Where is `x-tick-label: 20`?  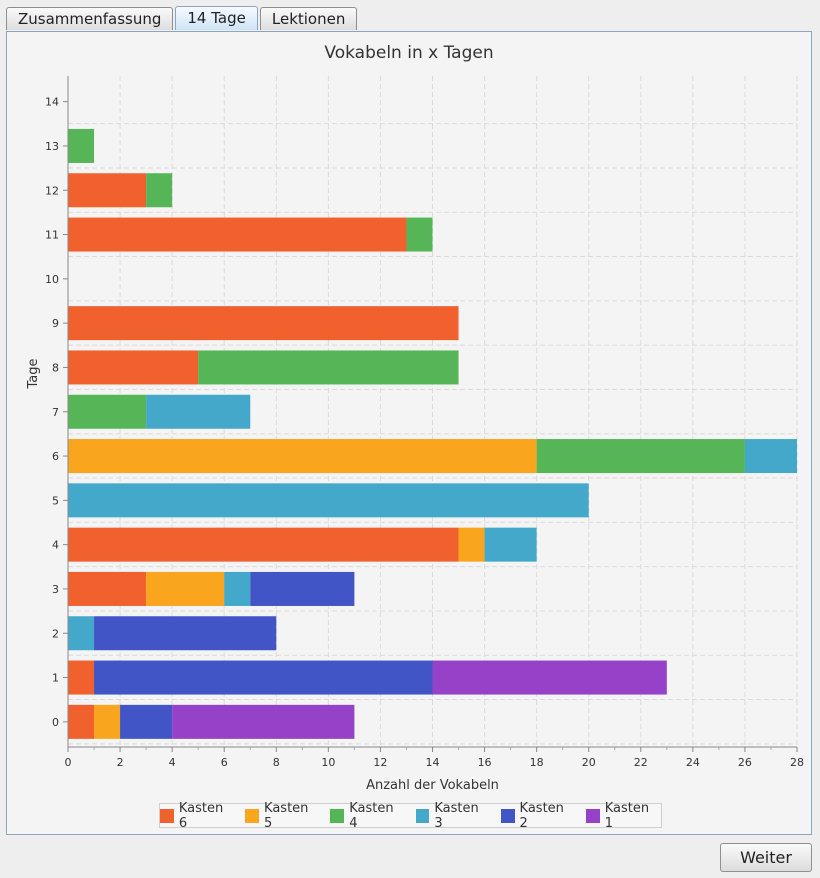 x-tick-label: 20 is located at coordinates (589, 762).